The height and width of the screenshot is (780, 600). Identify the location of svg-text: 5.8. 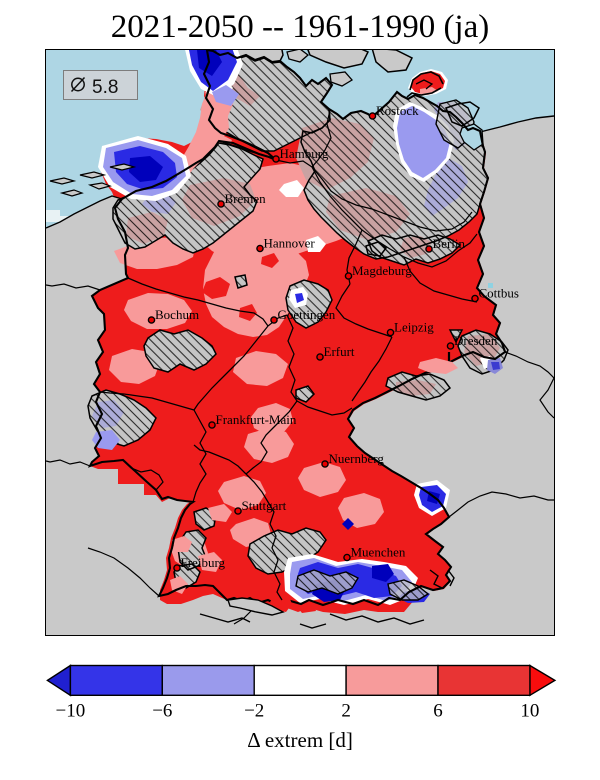
(105, 87).